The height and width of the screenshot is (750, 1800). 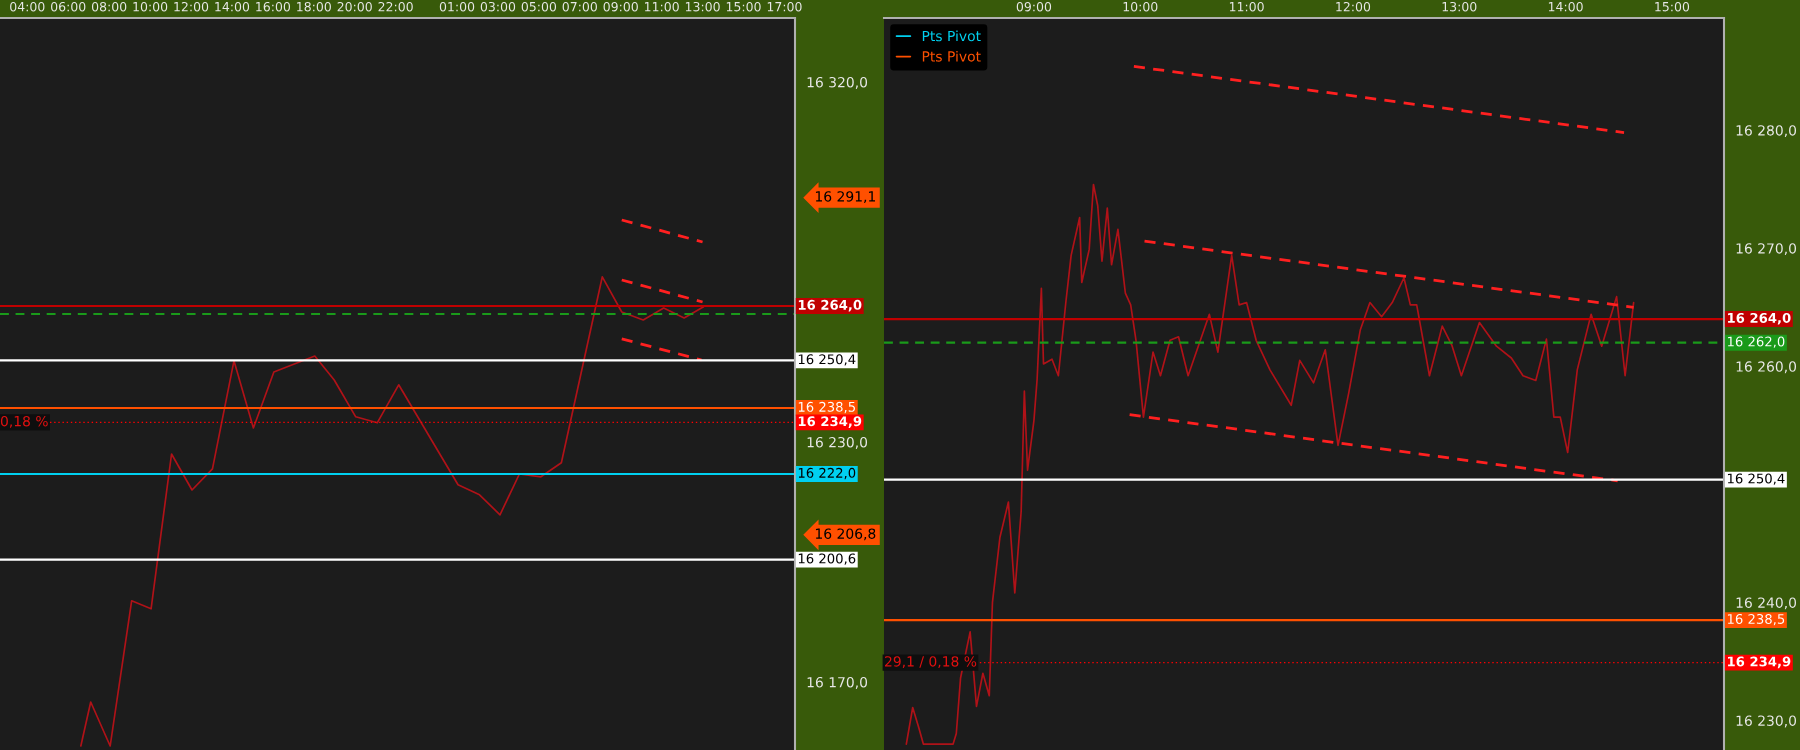 I want to click on annotation: 0,18 %, so click(x=24, y=421).